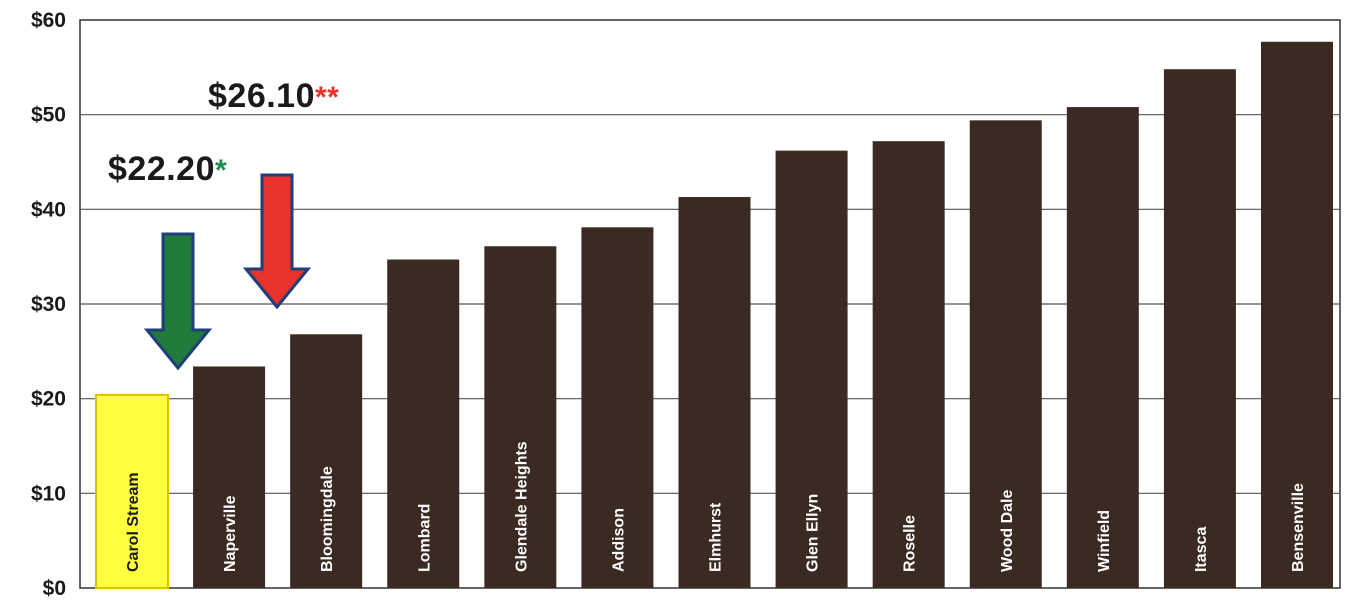  I want to click on category-label: Glen Ellyn, so click(813, 533).